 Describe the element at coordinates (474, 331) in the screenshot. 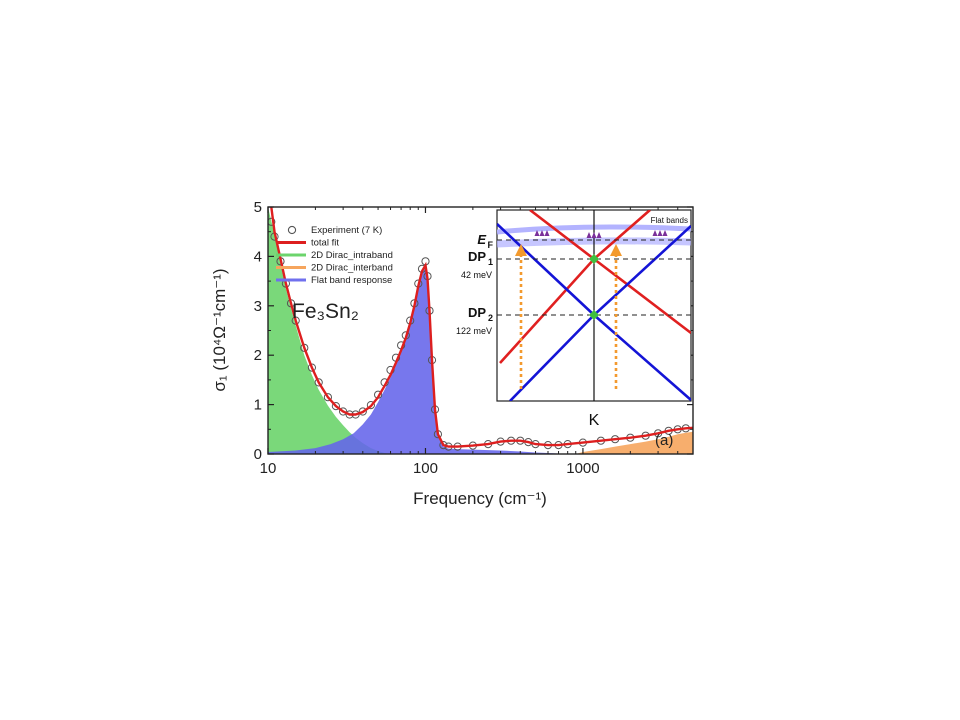

I see `inset-level-note: 122 meV` at that location.